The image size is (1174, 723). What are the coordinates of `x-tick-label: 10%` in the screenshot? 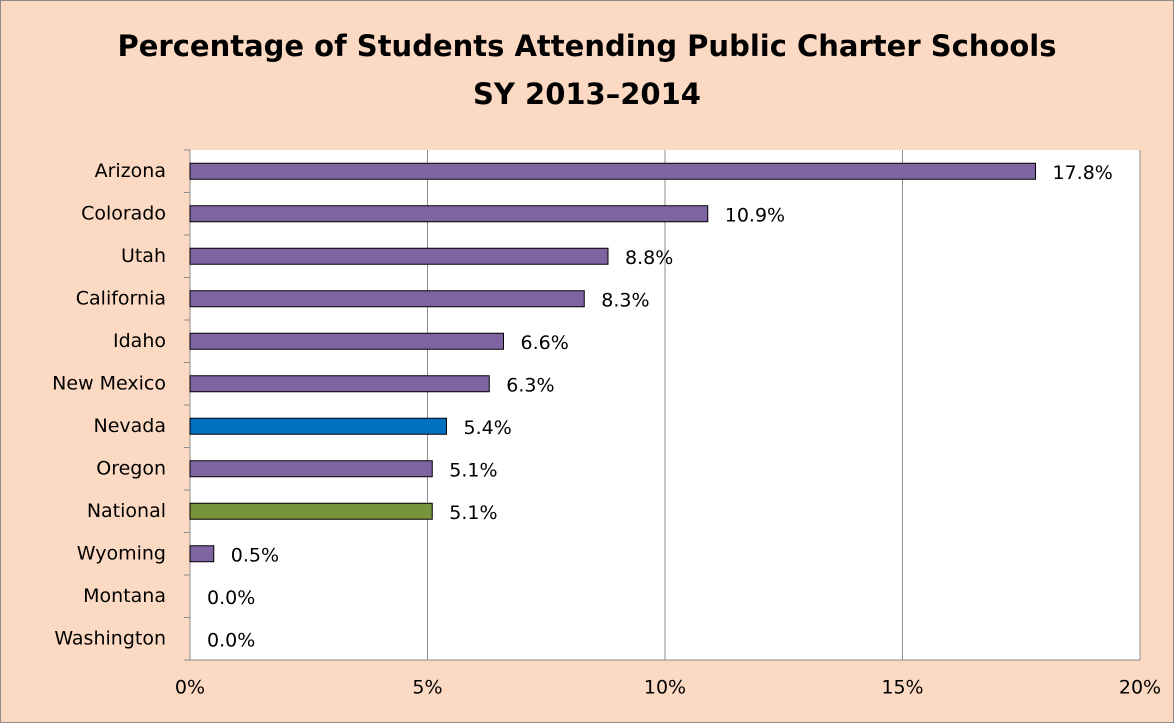 It's located at (665, 688).